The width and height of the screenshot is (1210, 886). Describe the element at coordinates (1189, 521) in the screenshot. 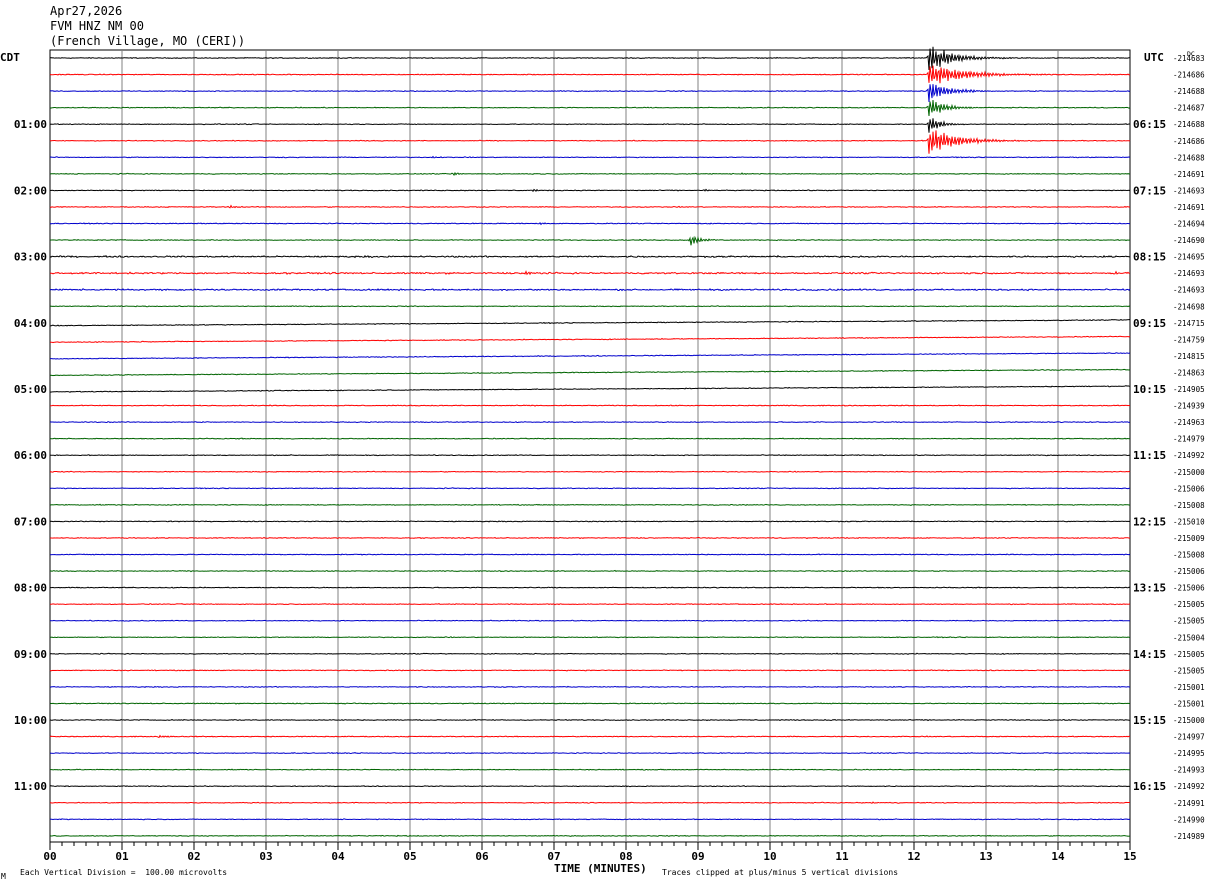

I see `dc-offset-label: -215010` at that location.